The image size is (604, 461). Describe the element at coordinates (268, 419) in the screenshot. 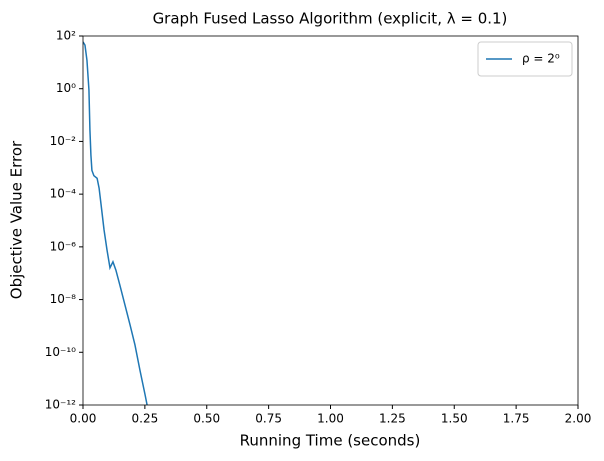

I see `x-tick-label: 0.75` at that location.